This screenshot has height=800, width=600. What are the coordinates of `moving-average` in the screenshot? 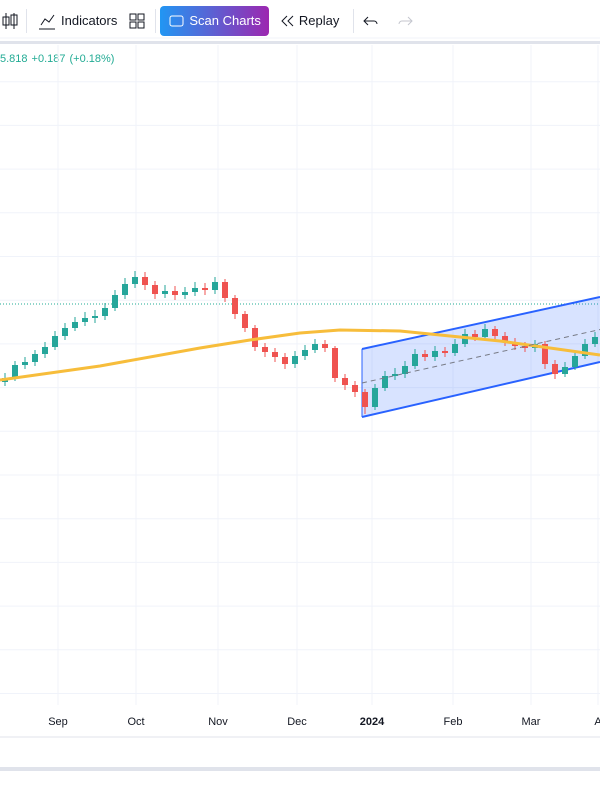 It's located at (300, 355).